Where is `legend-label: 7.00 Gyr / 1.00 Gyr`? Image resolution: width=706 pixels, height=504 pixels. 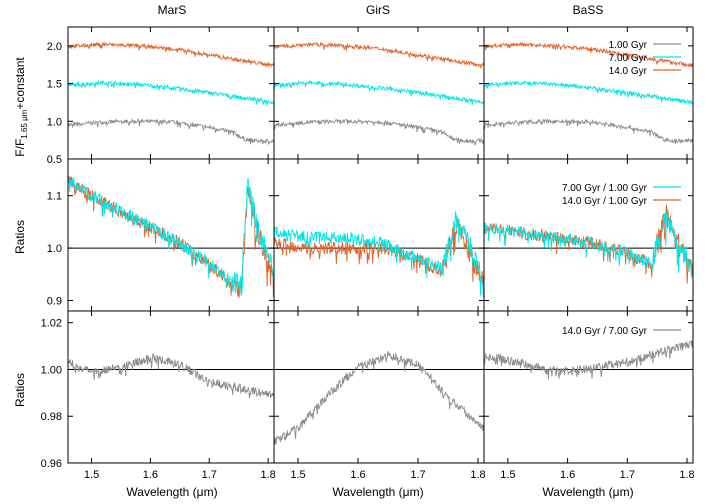 legend-label: 7.00 Gyr / 1.00 Gyr is located at coordinates (605, 188).